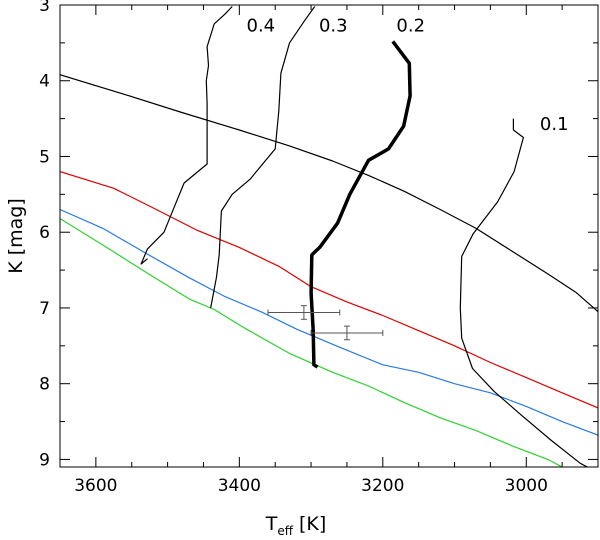 The image size is (600, 540). I want to click on curve-labels: 0.4 0.3 0.2 0.1, so click(408, 75).